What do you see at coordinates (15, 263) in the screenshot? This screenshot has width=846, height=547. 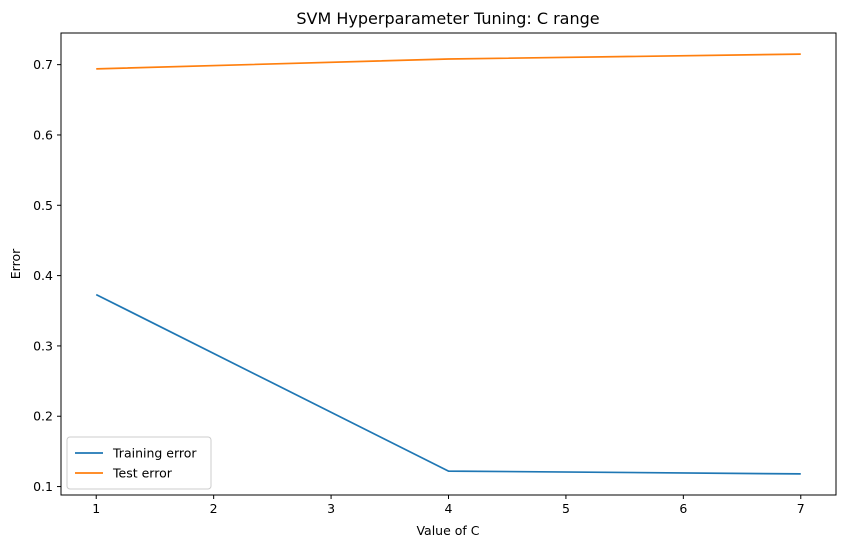 I see `y-axis-label: Error` at bounding box center [15, 263].